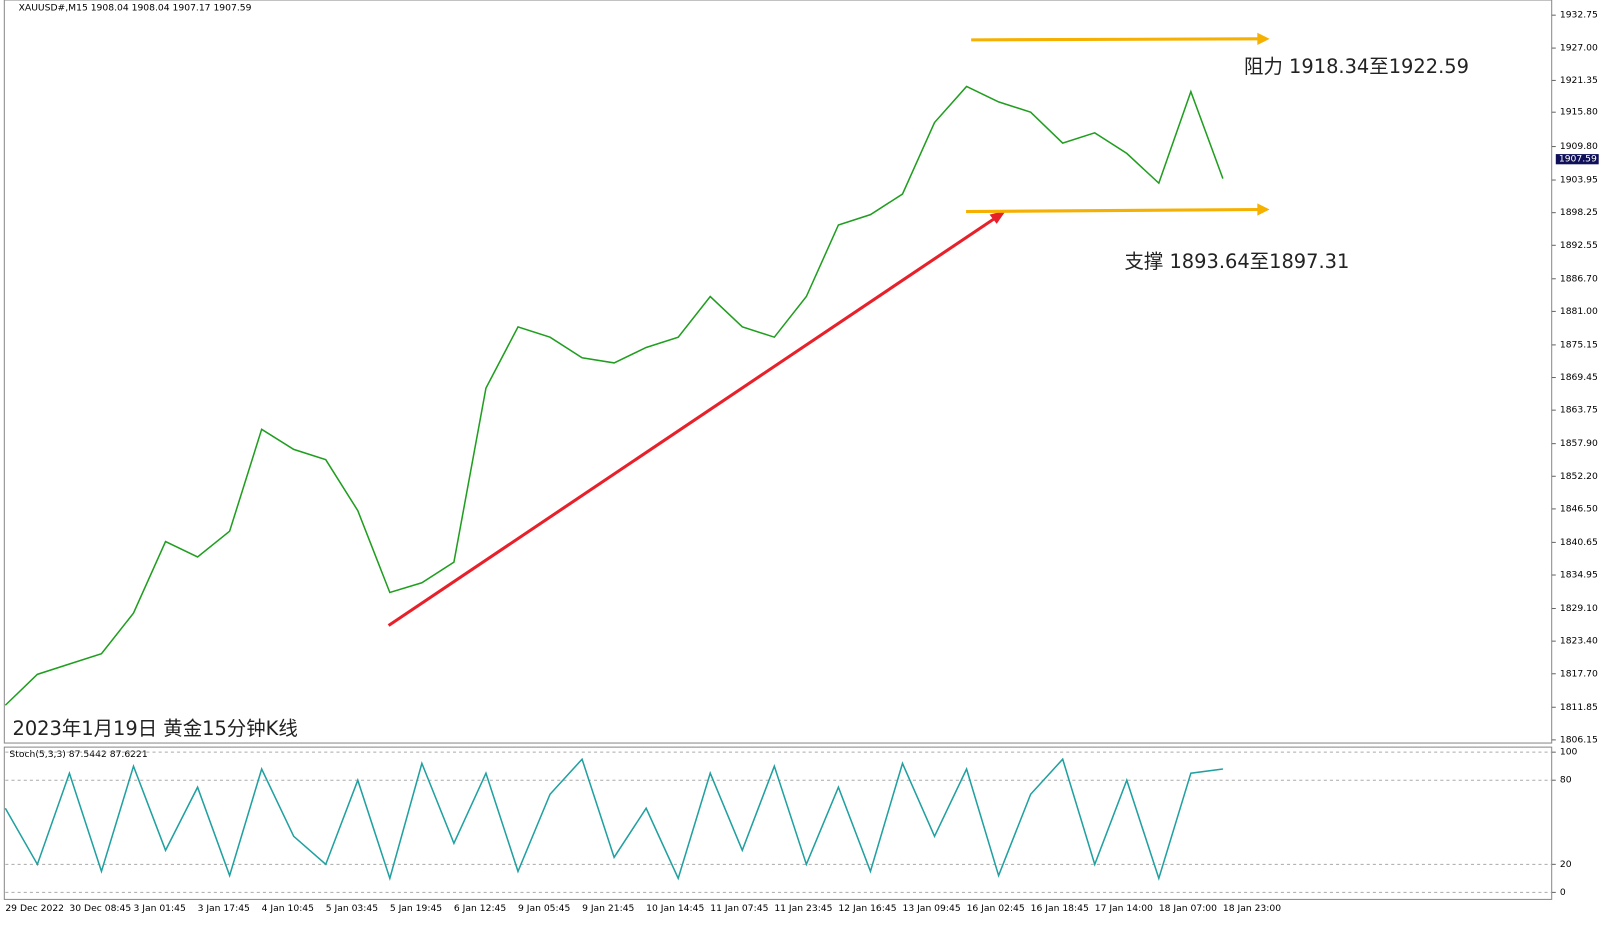 The width and height of the screenshot is (1602, 927). I want to click on y-tick-label: 1898.25, so click(1579, 212).